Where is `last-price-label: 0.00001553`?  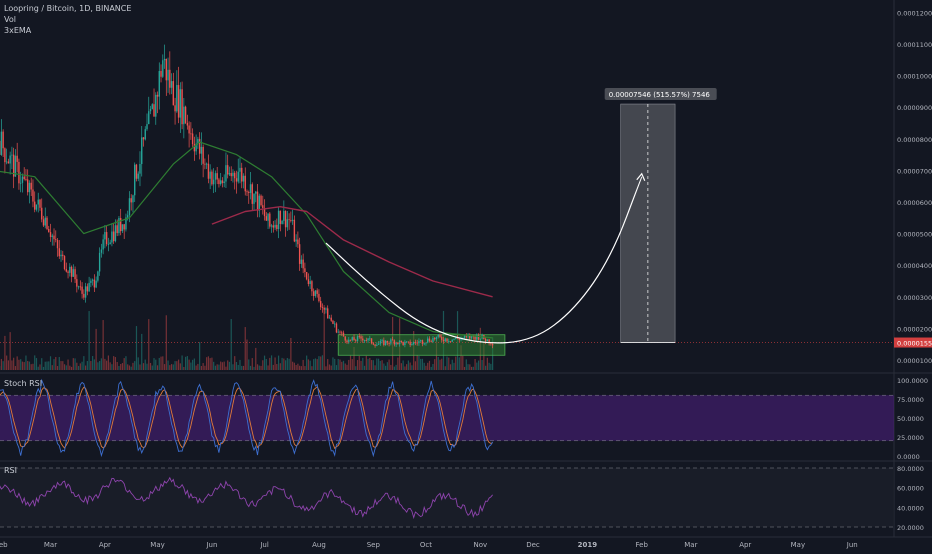 last-price-label: 0.00001553 is located at coordinates (914, 344).